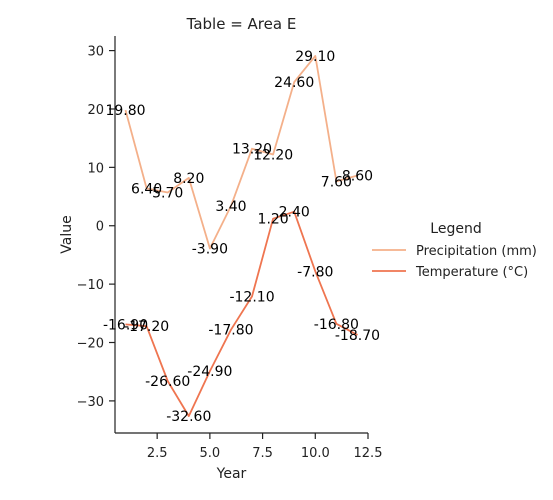  I want to click on y-tick-label: 0, so click(100, 227).